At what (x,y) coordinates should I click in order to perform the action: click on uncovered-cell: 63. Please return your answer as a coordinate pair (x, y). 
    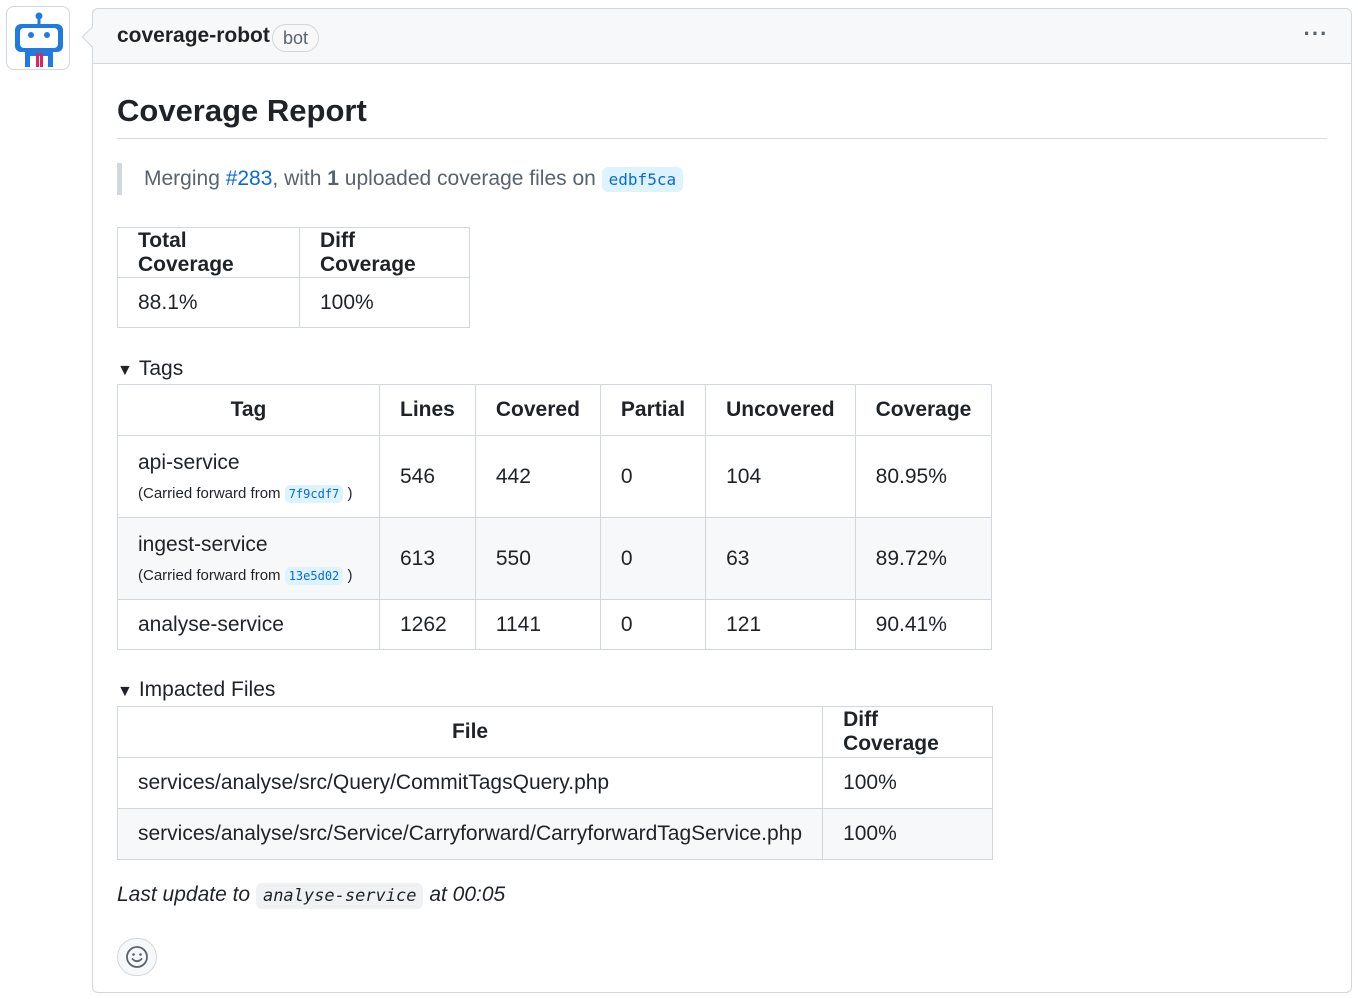
    Looking at the image, I should click on (780, 558).